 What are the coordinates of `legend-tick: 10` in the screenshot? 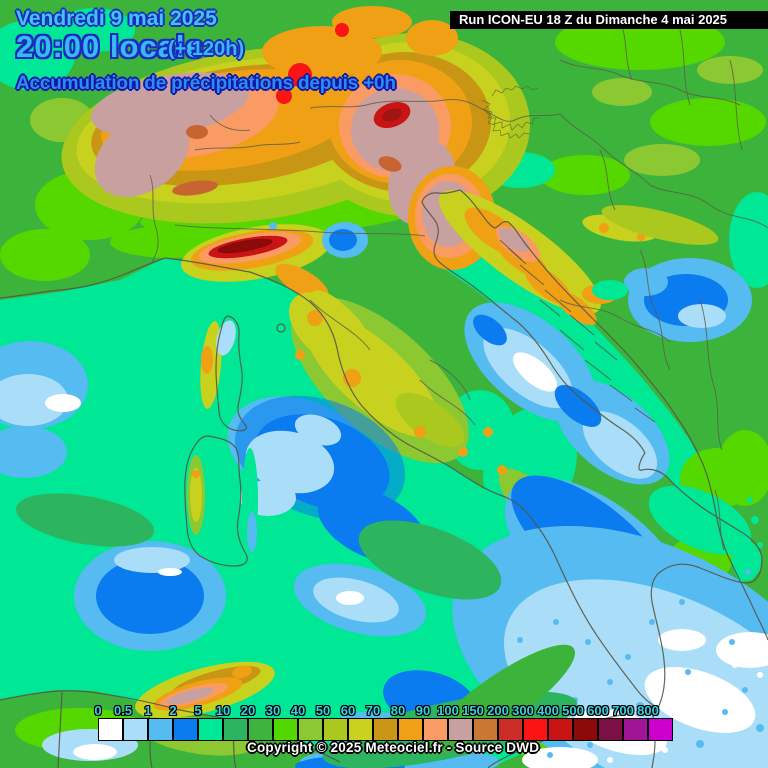 It's located at (223, 710).